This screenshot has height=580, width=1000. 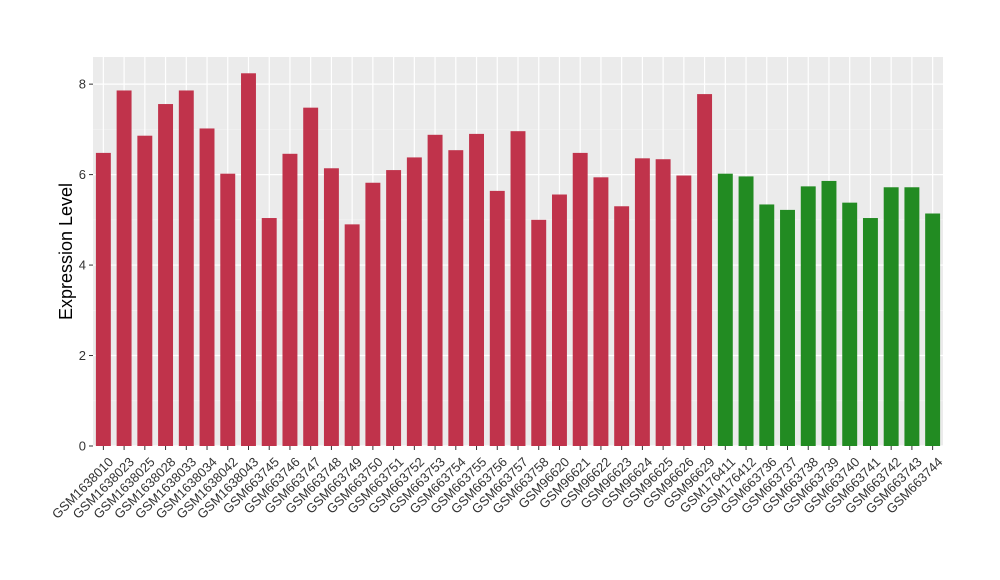 What do you see at coordinates (228, 309) in the screenshot?
I see `bar-GSM1638042` at bounding box center [228, 309].